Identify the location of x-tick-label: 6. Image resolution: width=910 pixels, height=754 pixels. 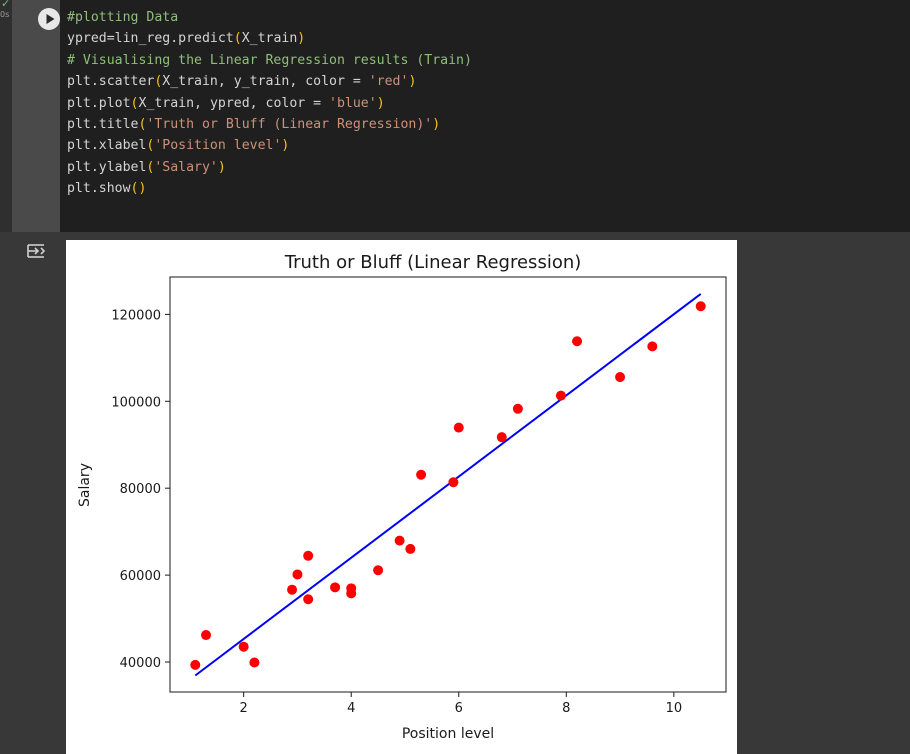
(459, 708).